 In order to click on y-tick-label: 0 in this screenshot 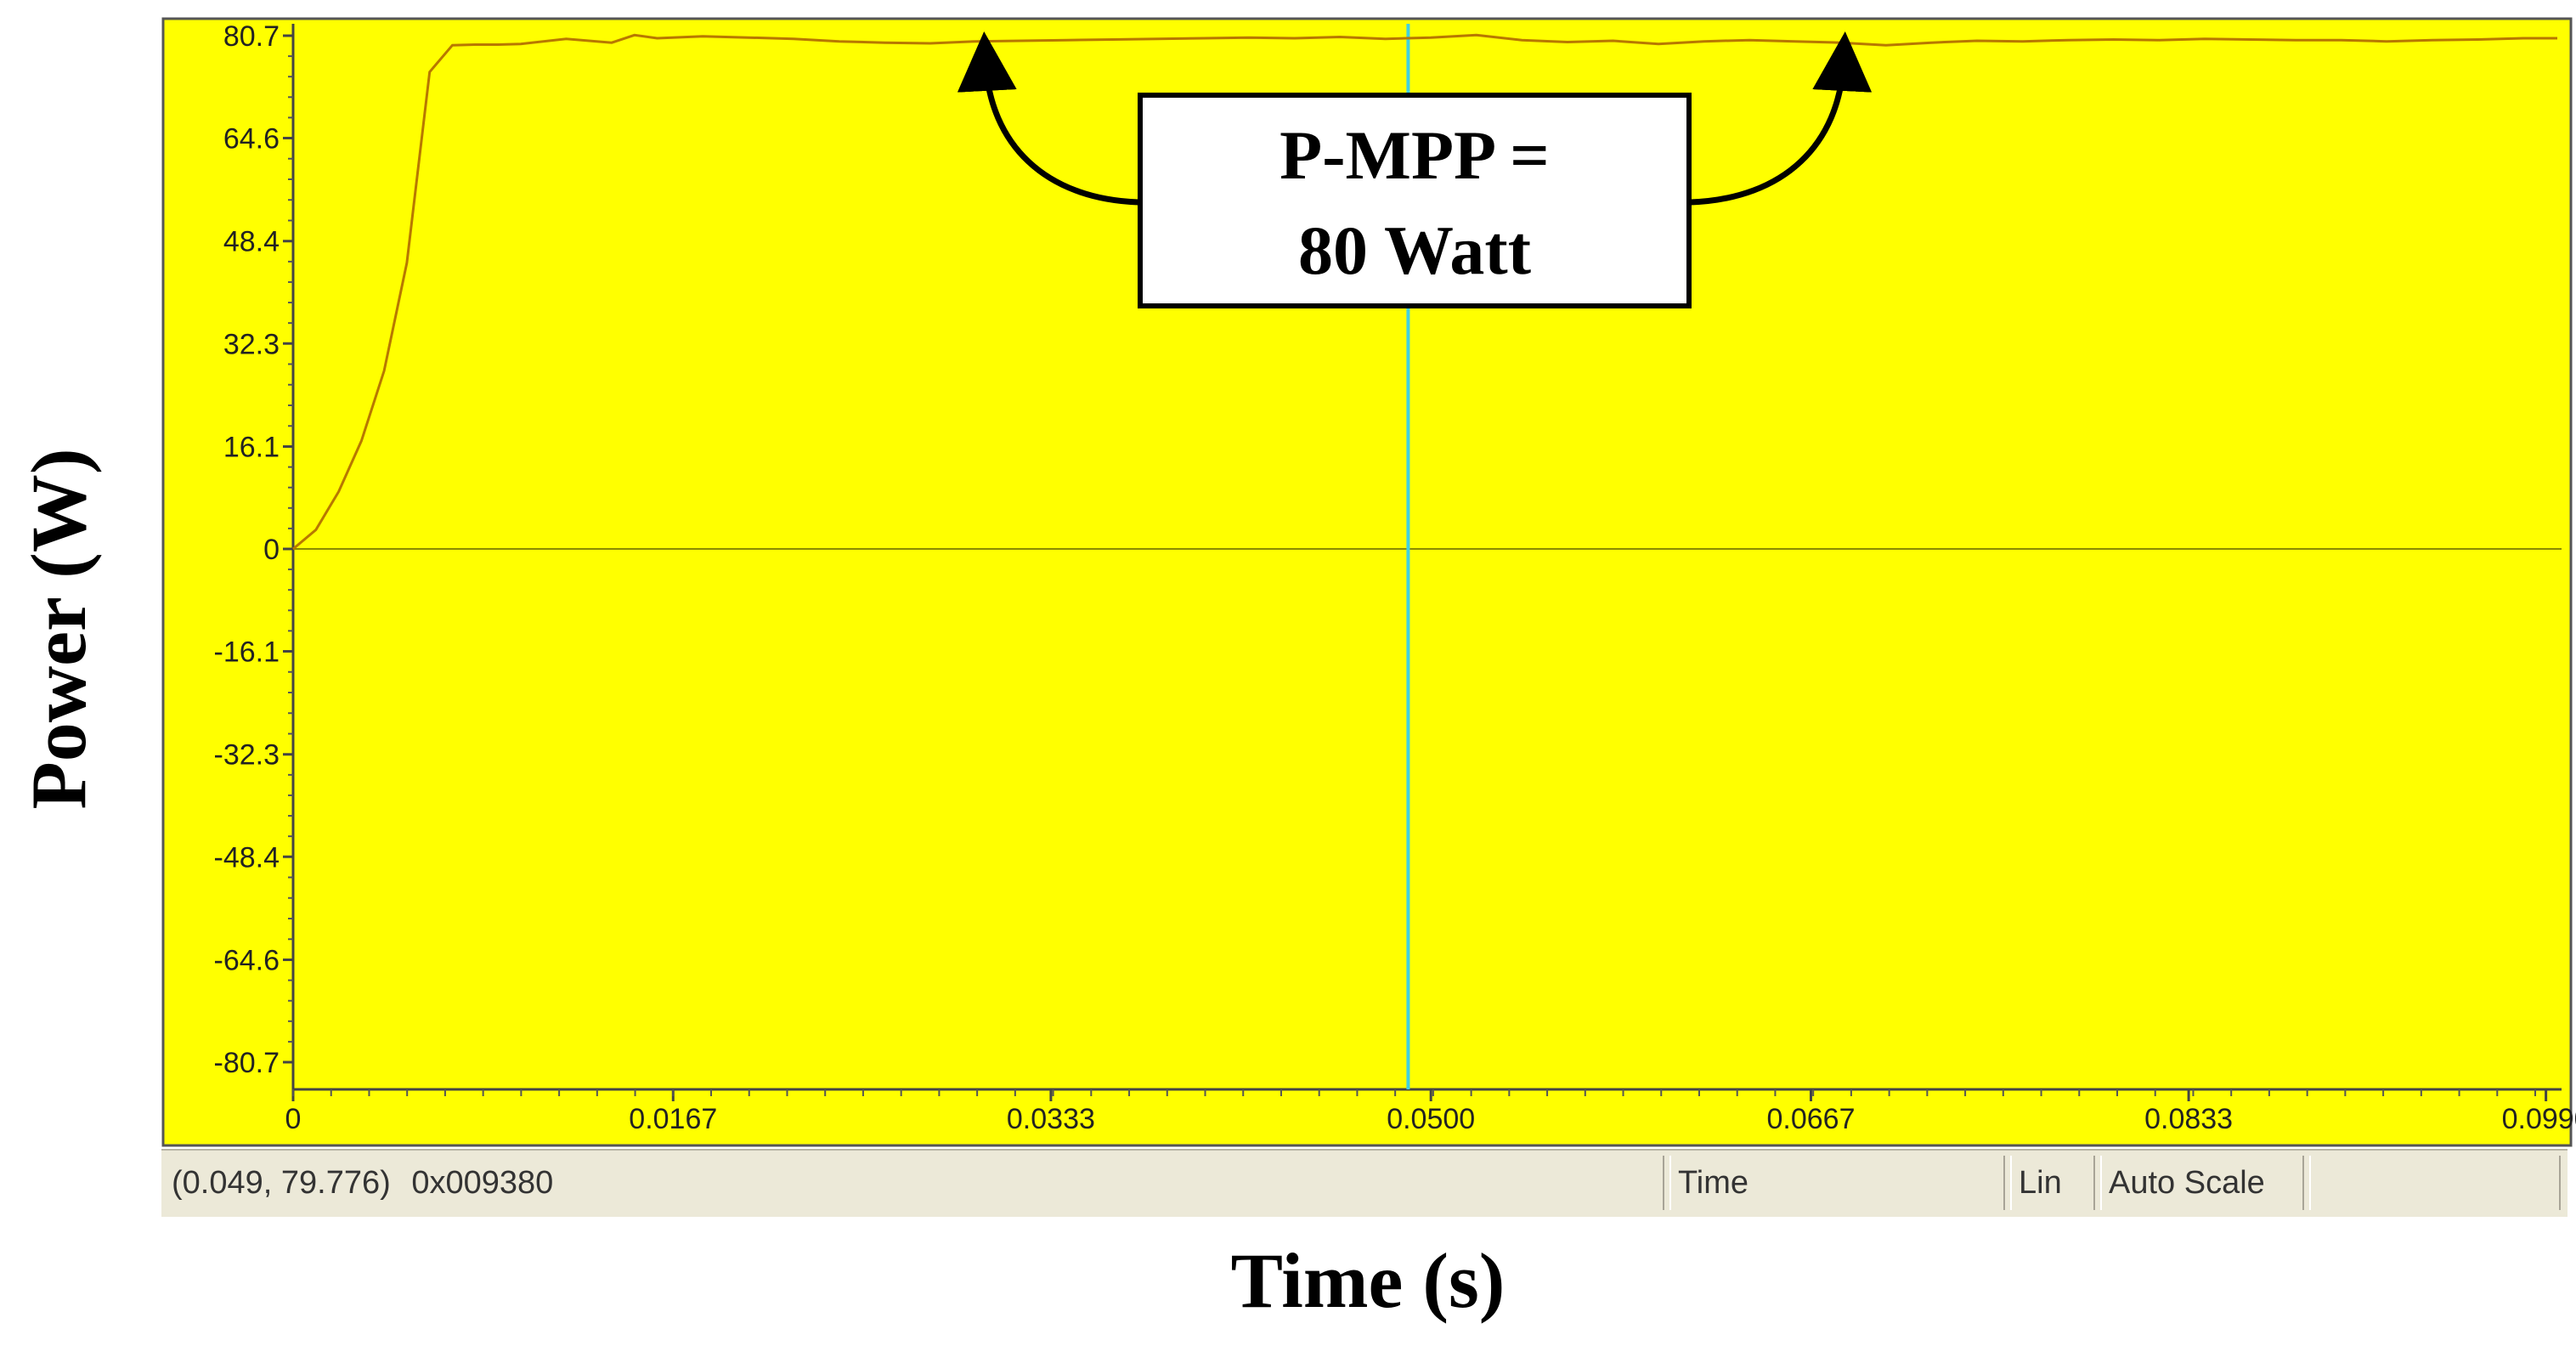, I will do `click(271, 550)`.